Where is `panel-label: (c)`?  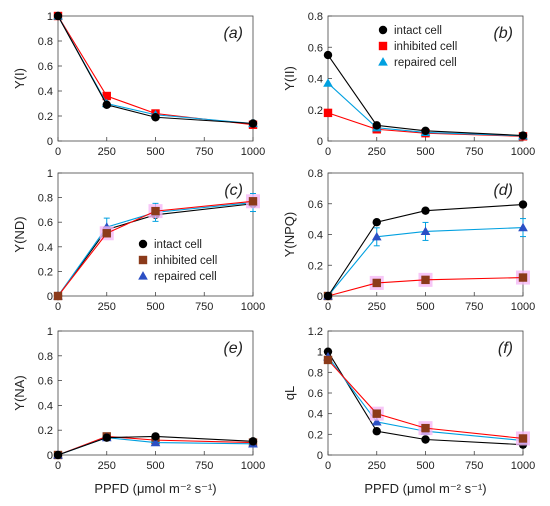
panel-label: (c) is located at coordinates (233, 190).